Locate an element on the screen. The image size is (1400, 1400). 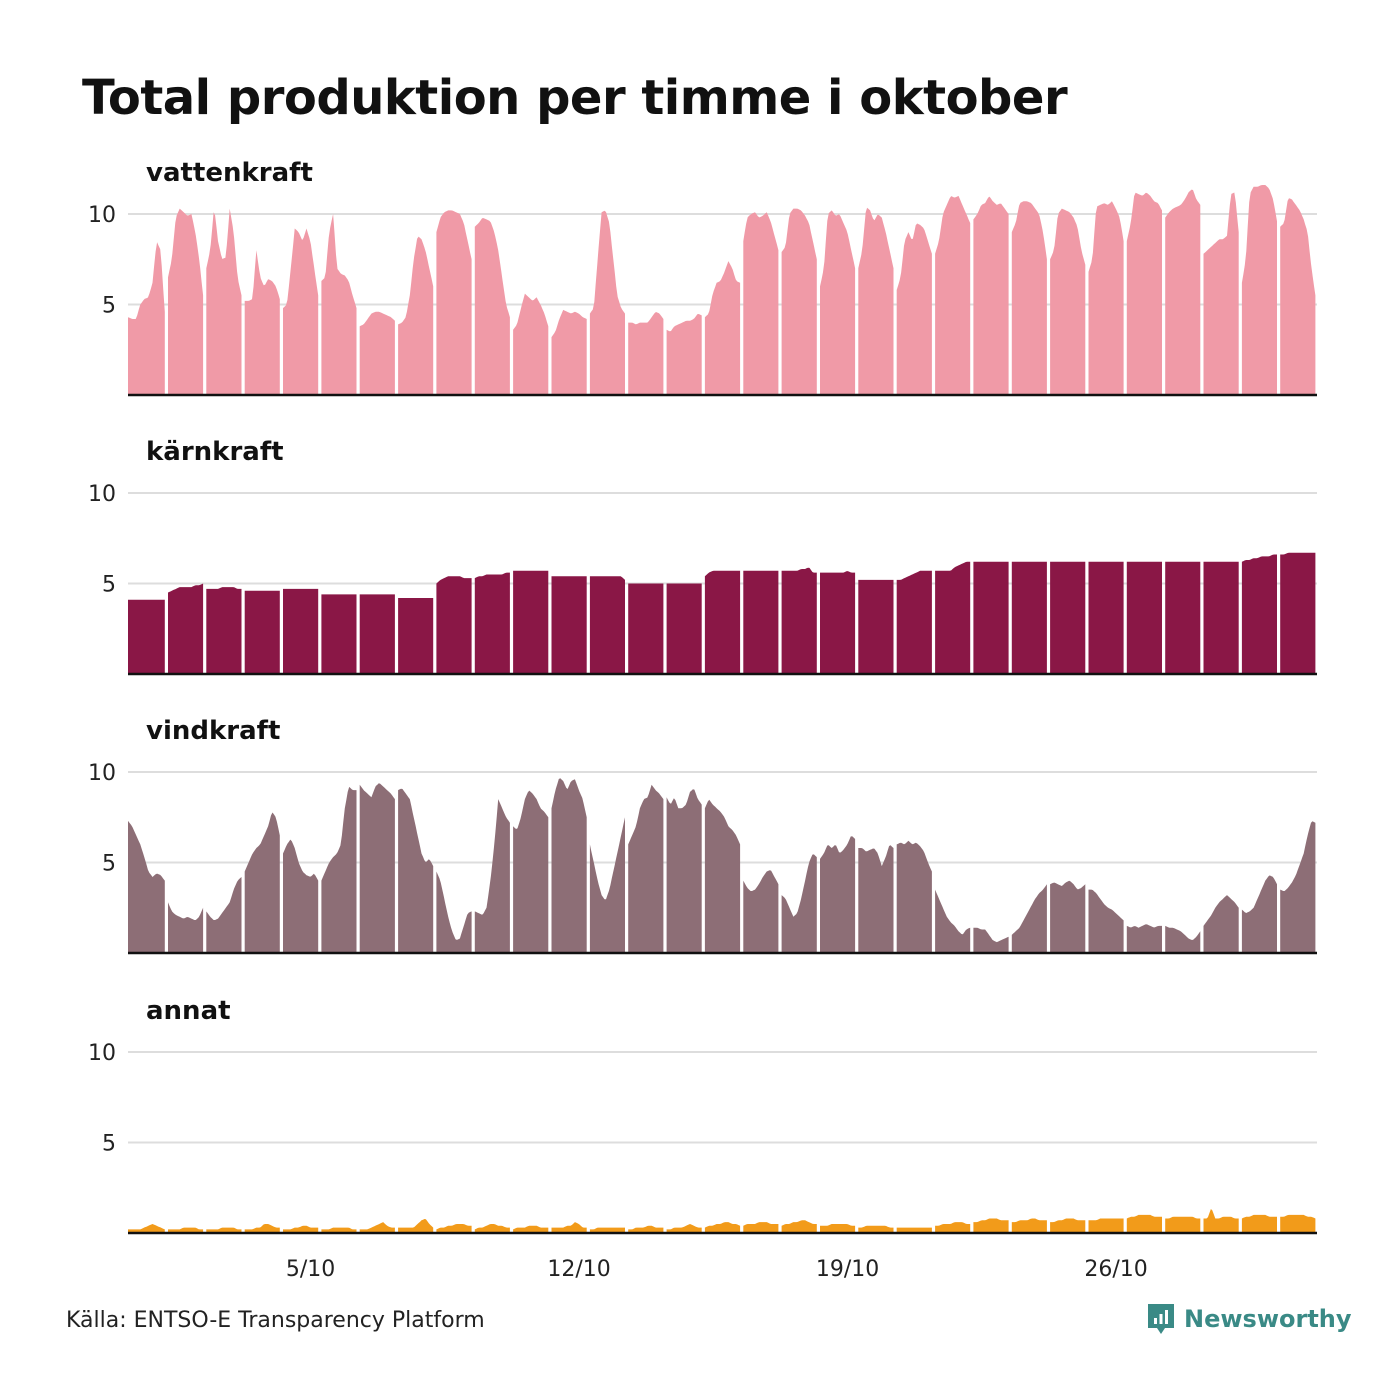
brand-logo: Newsworthy is located at coordinates (1249, 1319).